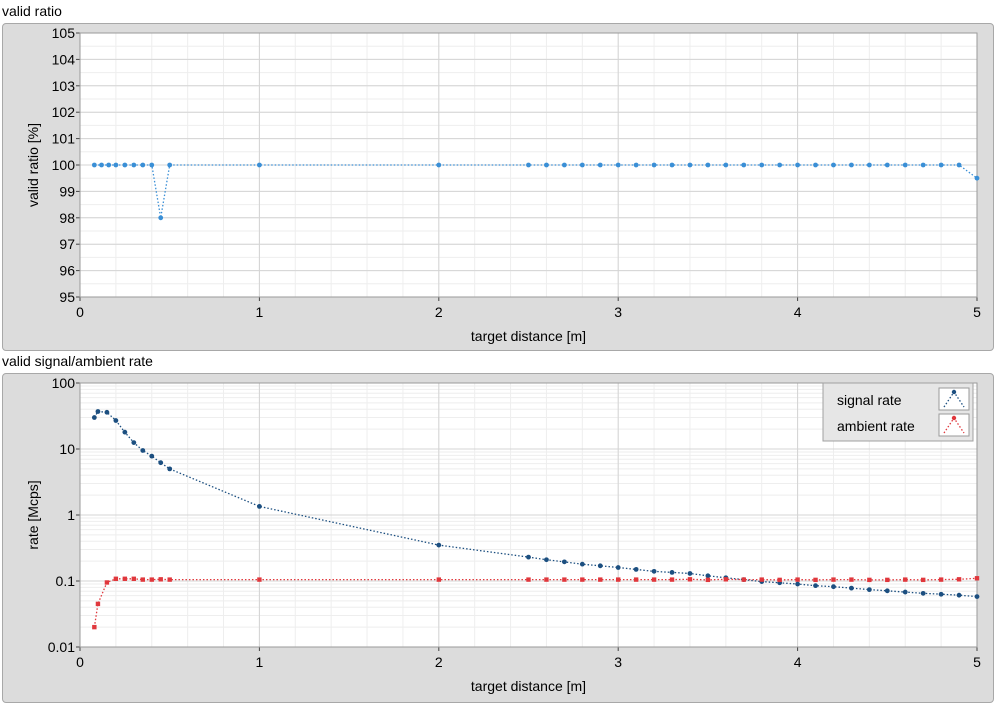 The height and width of the screenshot is (705, 999). Describe the element at coordinates (798, 662) in the screenshot. I see `x-tick-label: 4` at that location.